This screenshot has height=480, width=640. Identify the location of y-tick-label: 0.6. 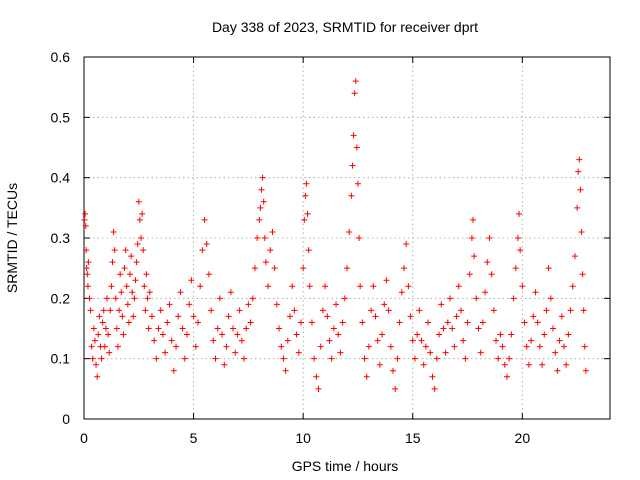
(61, 57).